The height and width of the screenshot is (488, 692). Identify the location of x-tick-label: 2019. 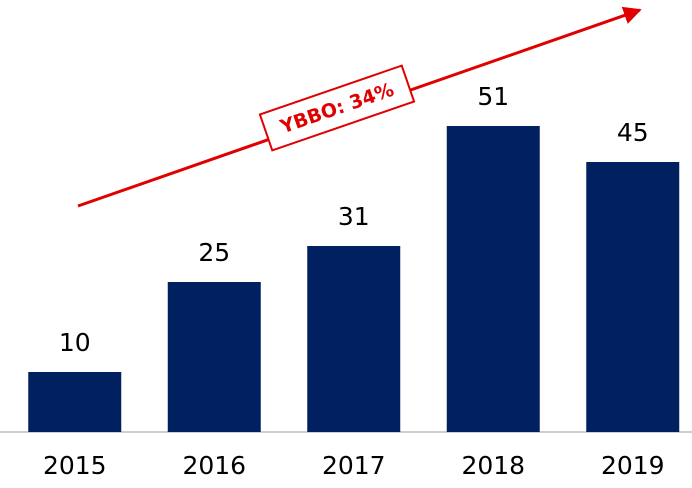
(633, 465).